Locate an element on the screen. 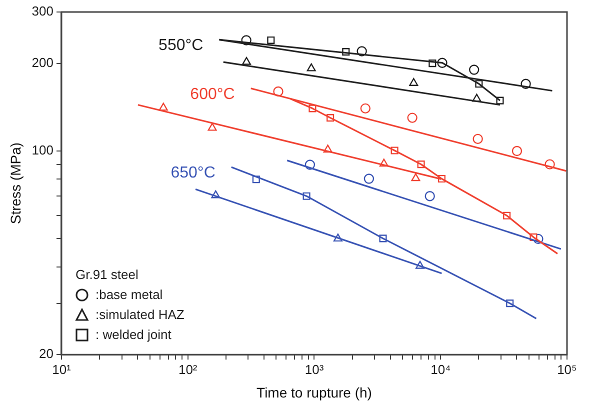 The height and width of the screenshot is (412, 589). y-tick-label: 100 is located at coordinates (43, 150).